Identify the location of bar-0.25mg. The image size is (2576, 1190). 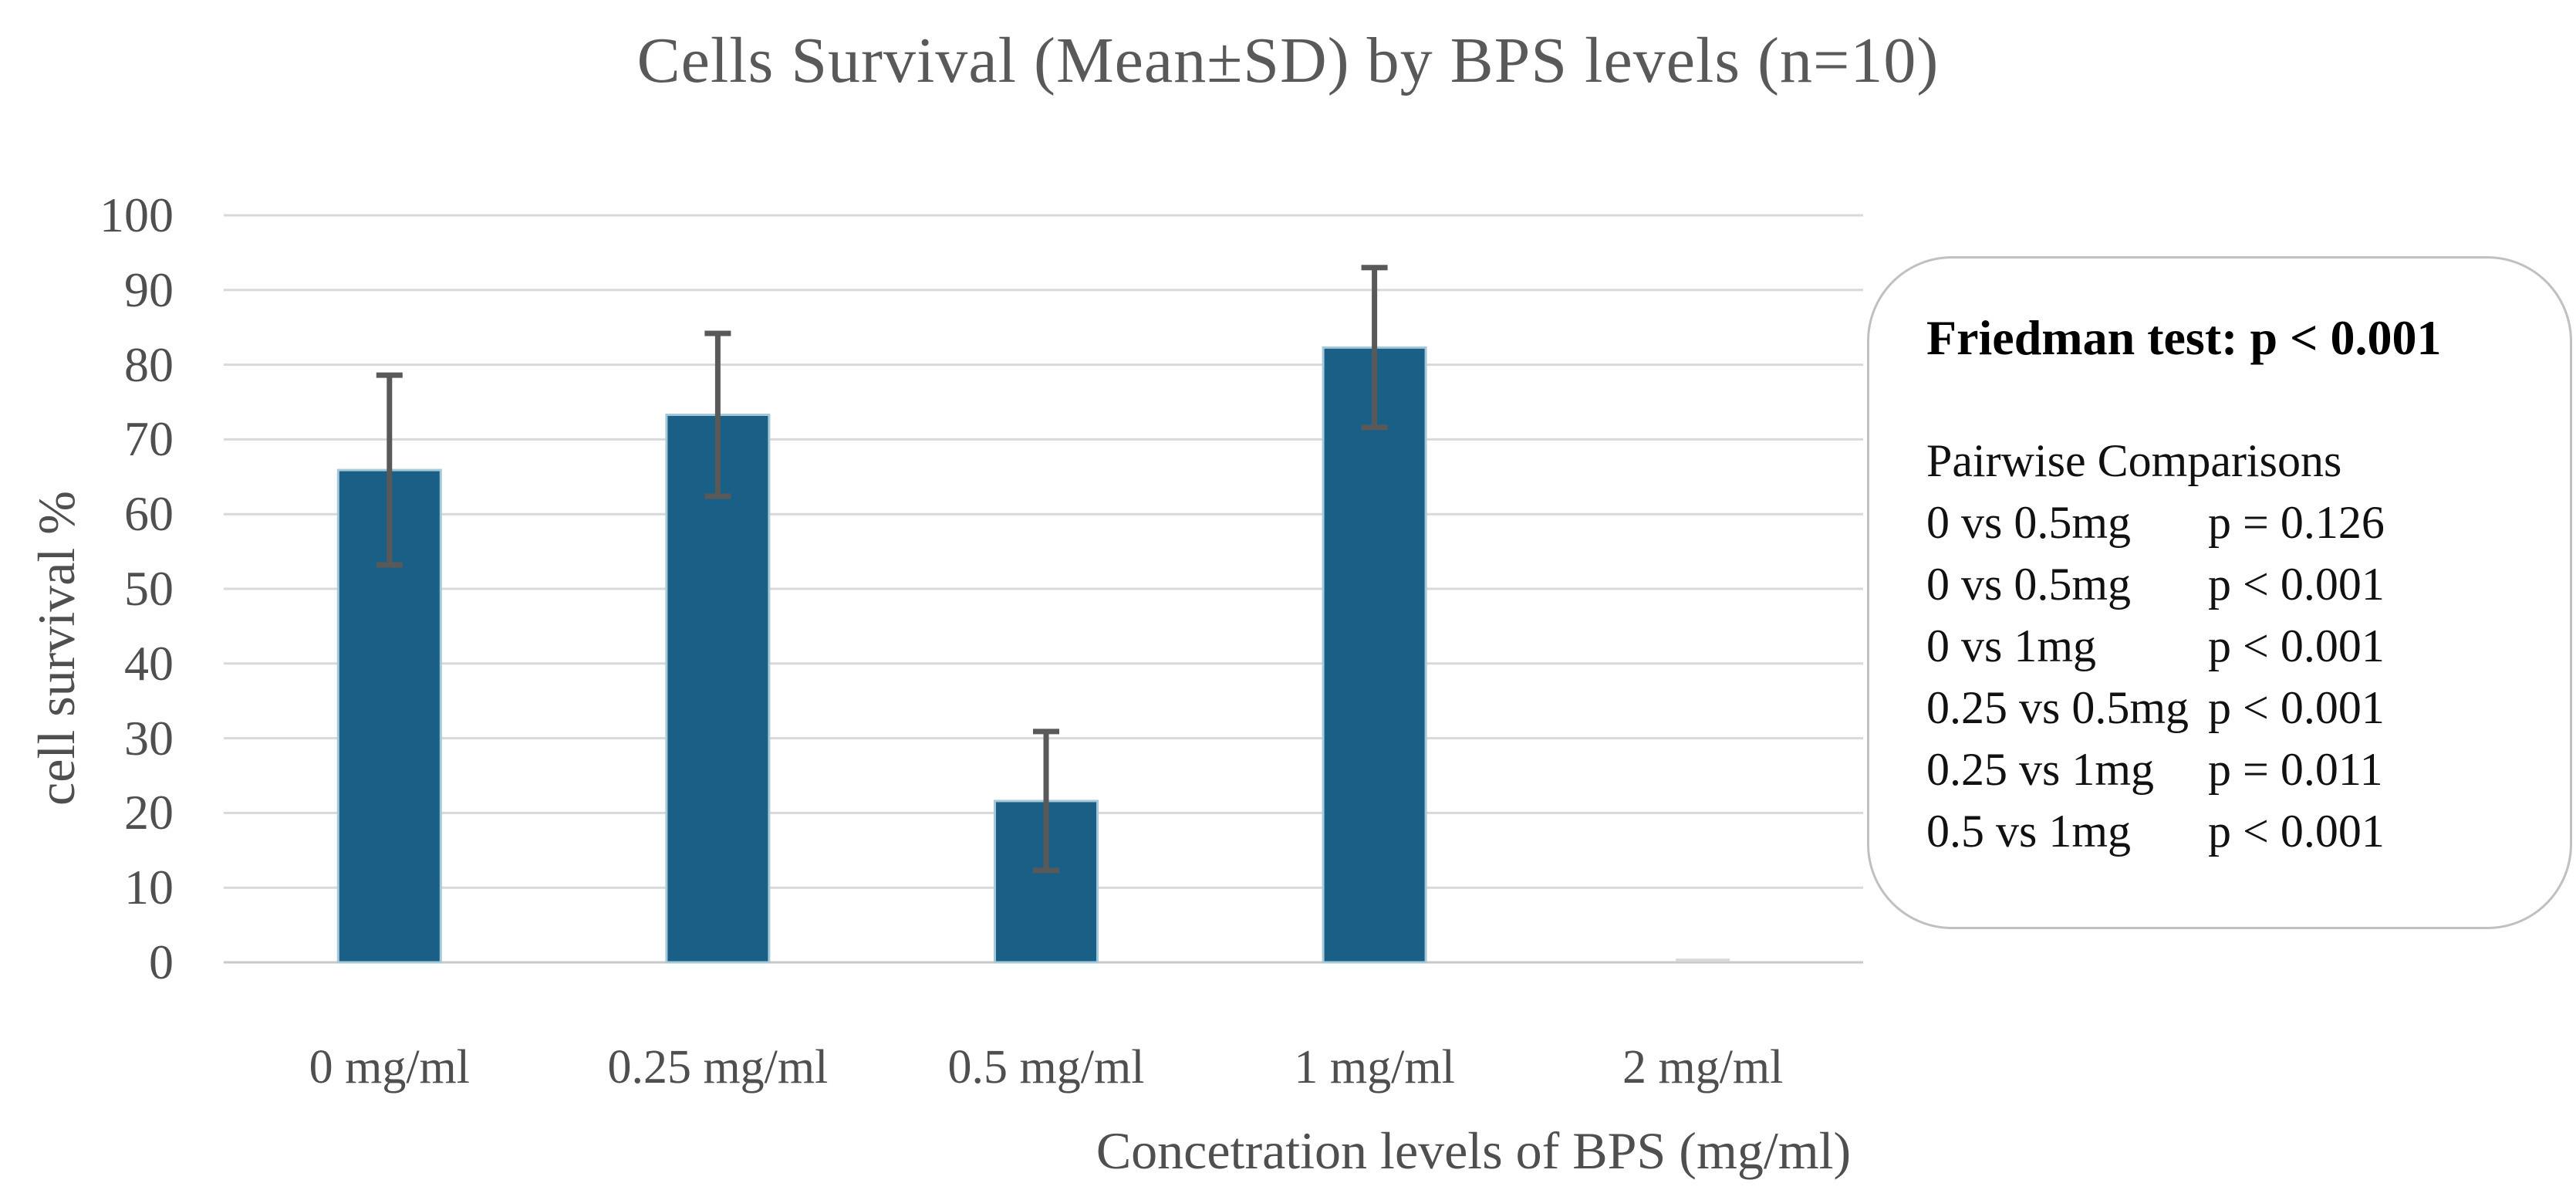
(718, 688).